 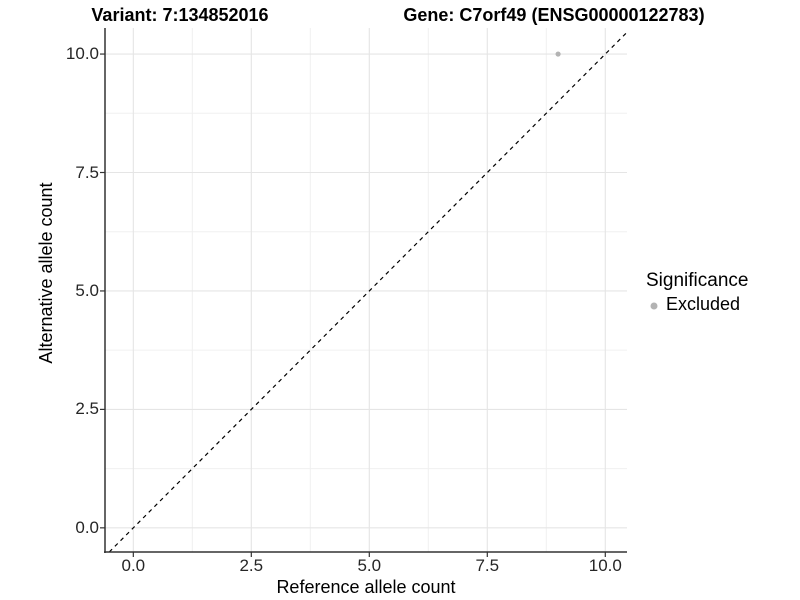 I want to click on data-point, so click(x=558, y=54).